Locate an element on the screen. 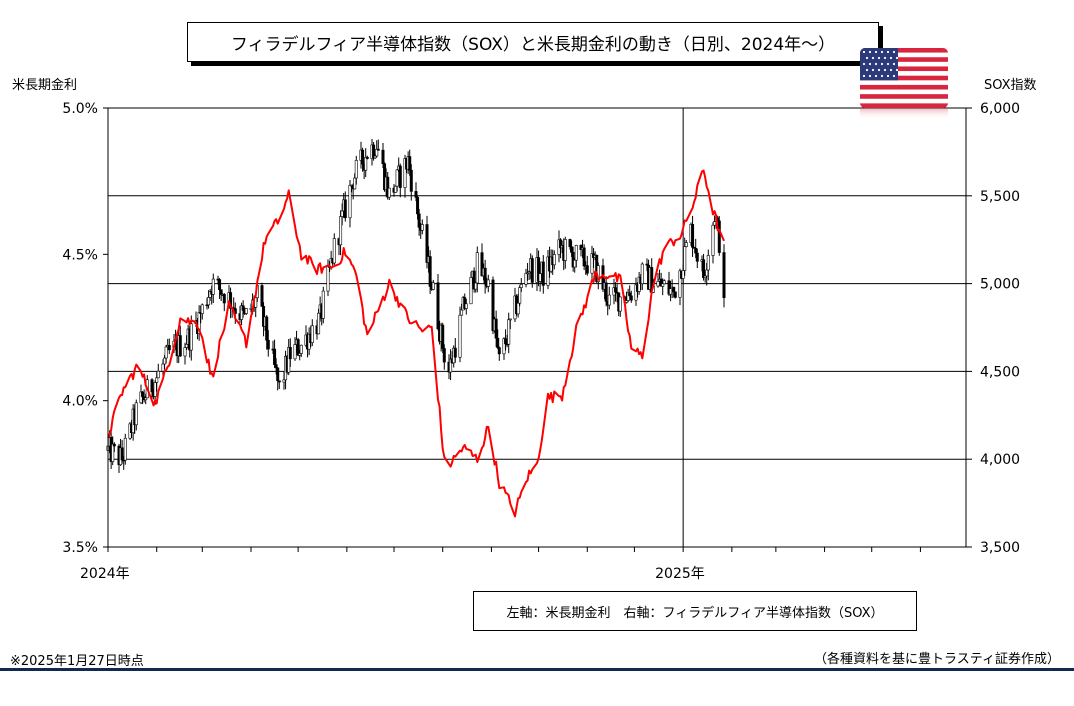 This screenshot has height=706, width=1074. left-axis-tick-label: 3.5% is located at coordinates (80, 548).